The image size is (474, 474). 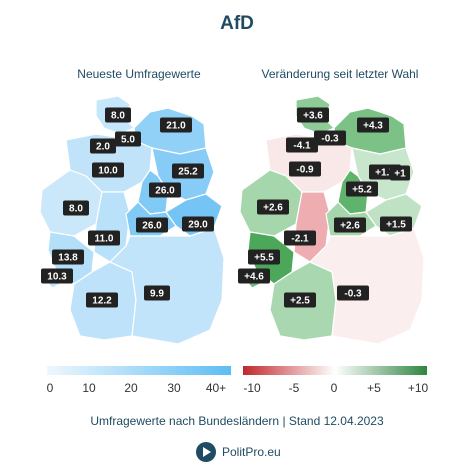 I want to click on right-value-hessen: -2.1, so click(x=300, y=239).